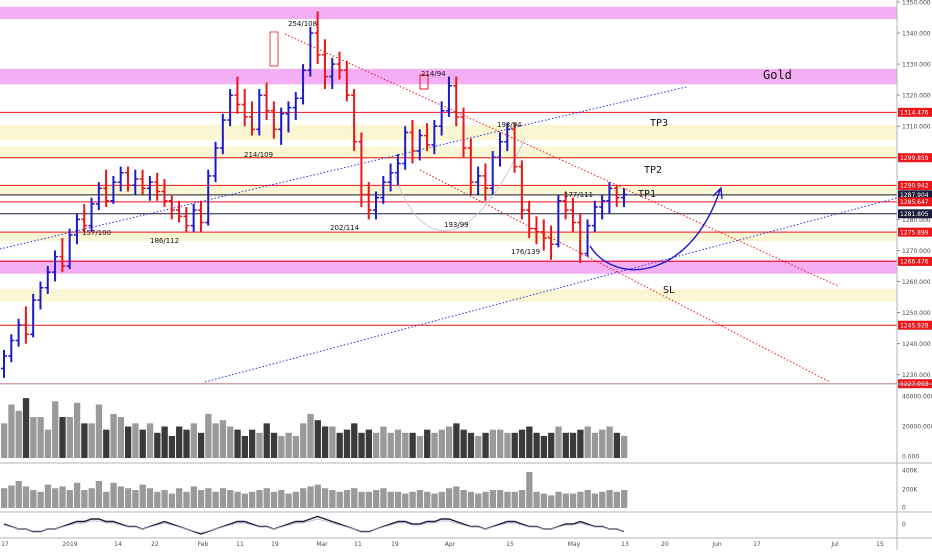 The width and height of the screenshot is (932, 554). I want to click on ghost-curve, so click(460, 184).